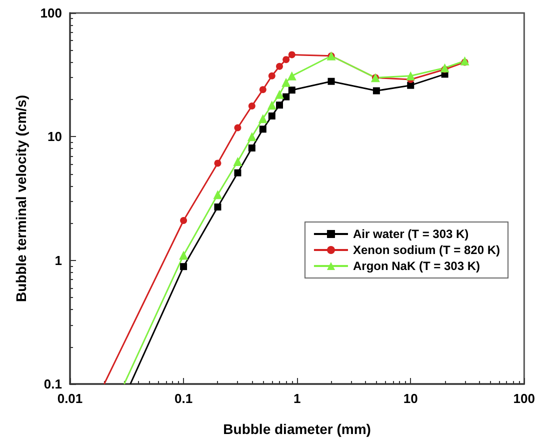 The width and height of the screenshot is (538, 443). Describe the element at coordinates (58, 260) in the screenshot. I see `y-tick-label: 1` at that location.